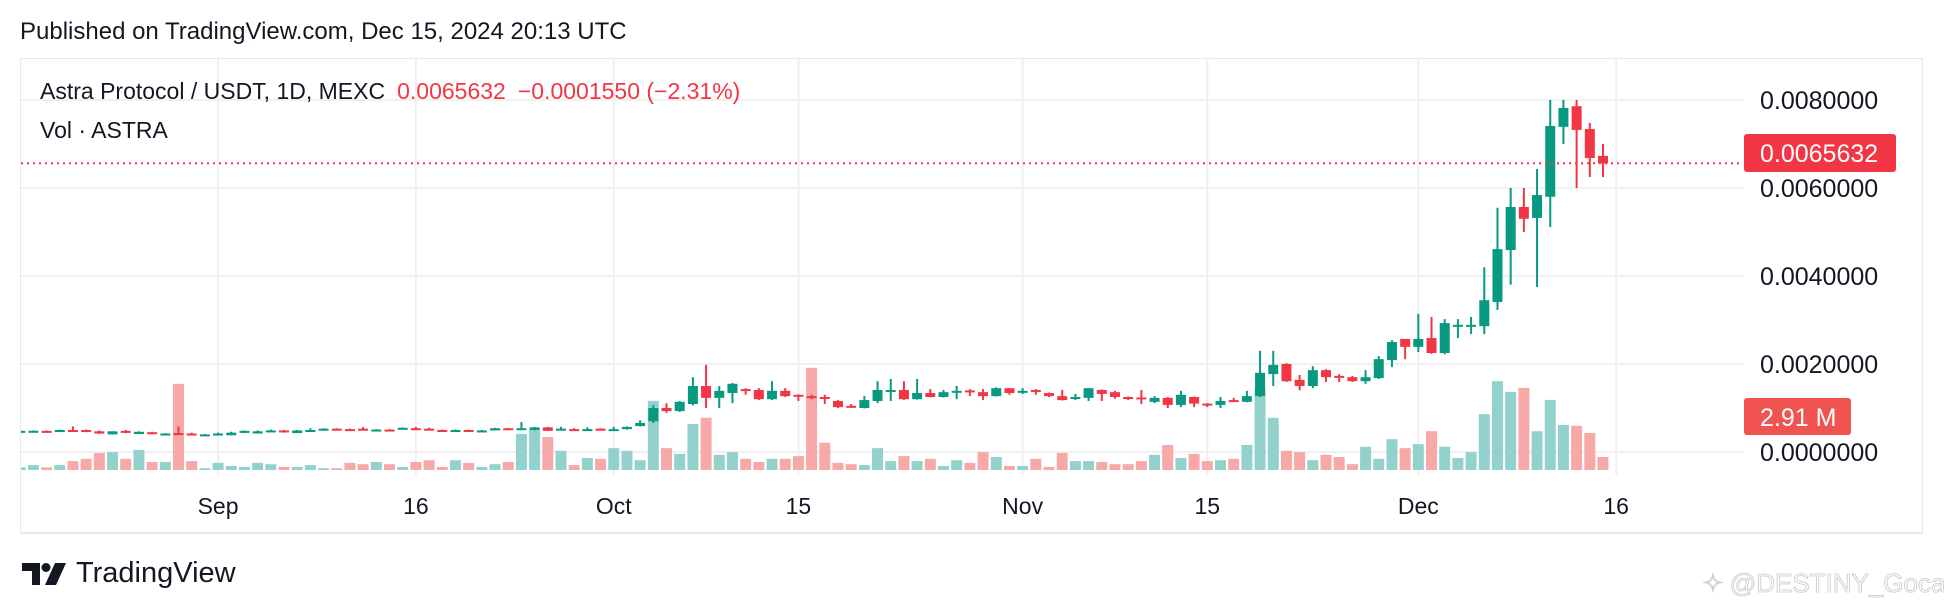 The width and height of the screenshot is (1944, 610). Describe the element at coordinates (799, 506) in the screenshot. I see `time-tick-label: 15` at that location.